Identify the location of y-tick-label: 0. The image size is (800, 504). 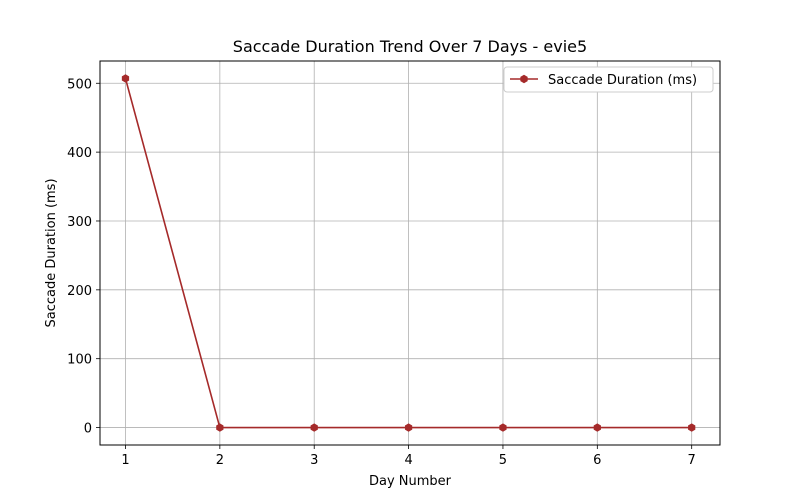
(88, 429).